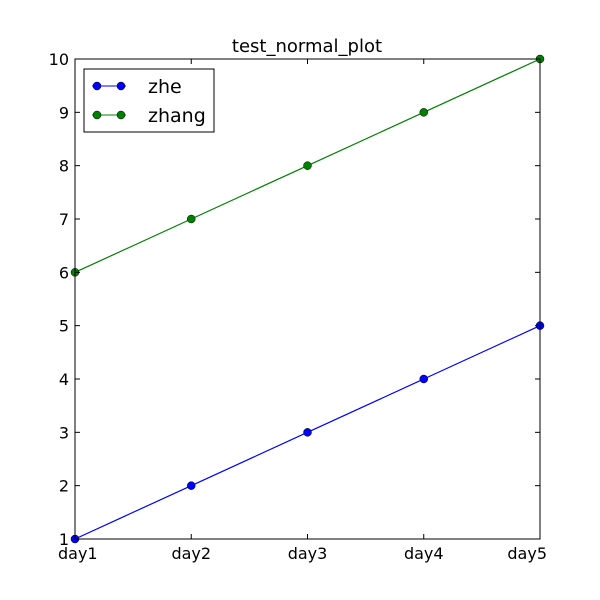 The height and width of the screenshot is (600, 600). Describe the element at coordinates (64, 272) in the screenshot. I see `y-tick-label: 6` at that location.